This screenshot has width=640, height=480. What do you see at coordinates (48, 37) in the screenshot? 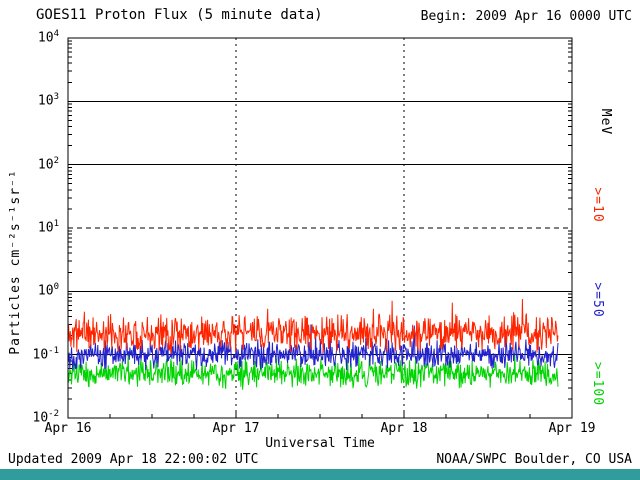
I see `y-tick-label: 10⁴` at bounding box center [48, 37].